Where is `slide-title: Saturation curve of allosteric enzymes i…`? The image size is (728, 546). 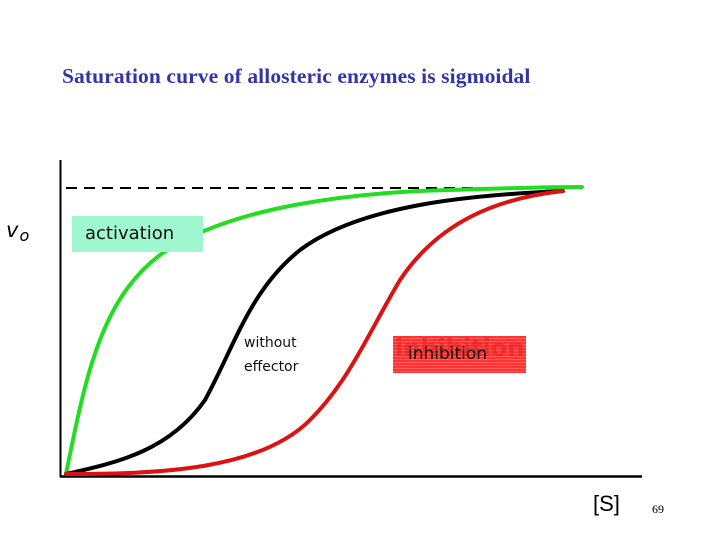 slide-title: Saturation curve of allosteric enzymes i… is located at coordinates (296, 76).